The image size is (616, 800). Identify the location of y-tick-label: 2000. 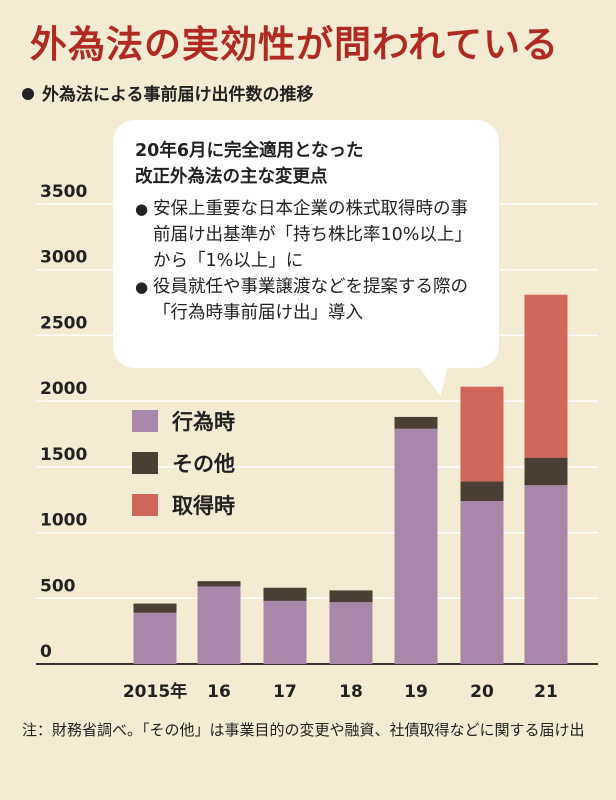
(63, 389).